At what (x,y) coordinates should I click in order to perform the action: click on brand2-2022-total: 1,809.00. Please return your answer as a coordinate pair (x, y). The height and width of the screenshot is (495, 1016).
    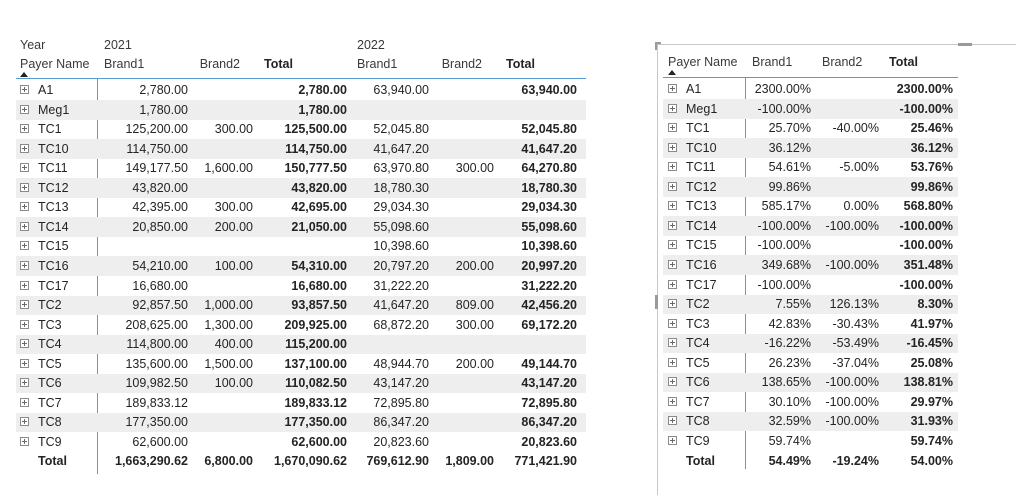
    Looking at the image, I should click on (469, 461).